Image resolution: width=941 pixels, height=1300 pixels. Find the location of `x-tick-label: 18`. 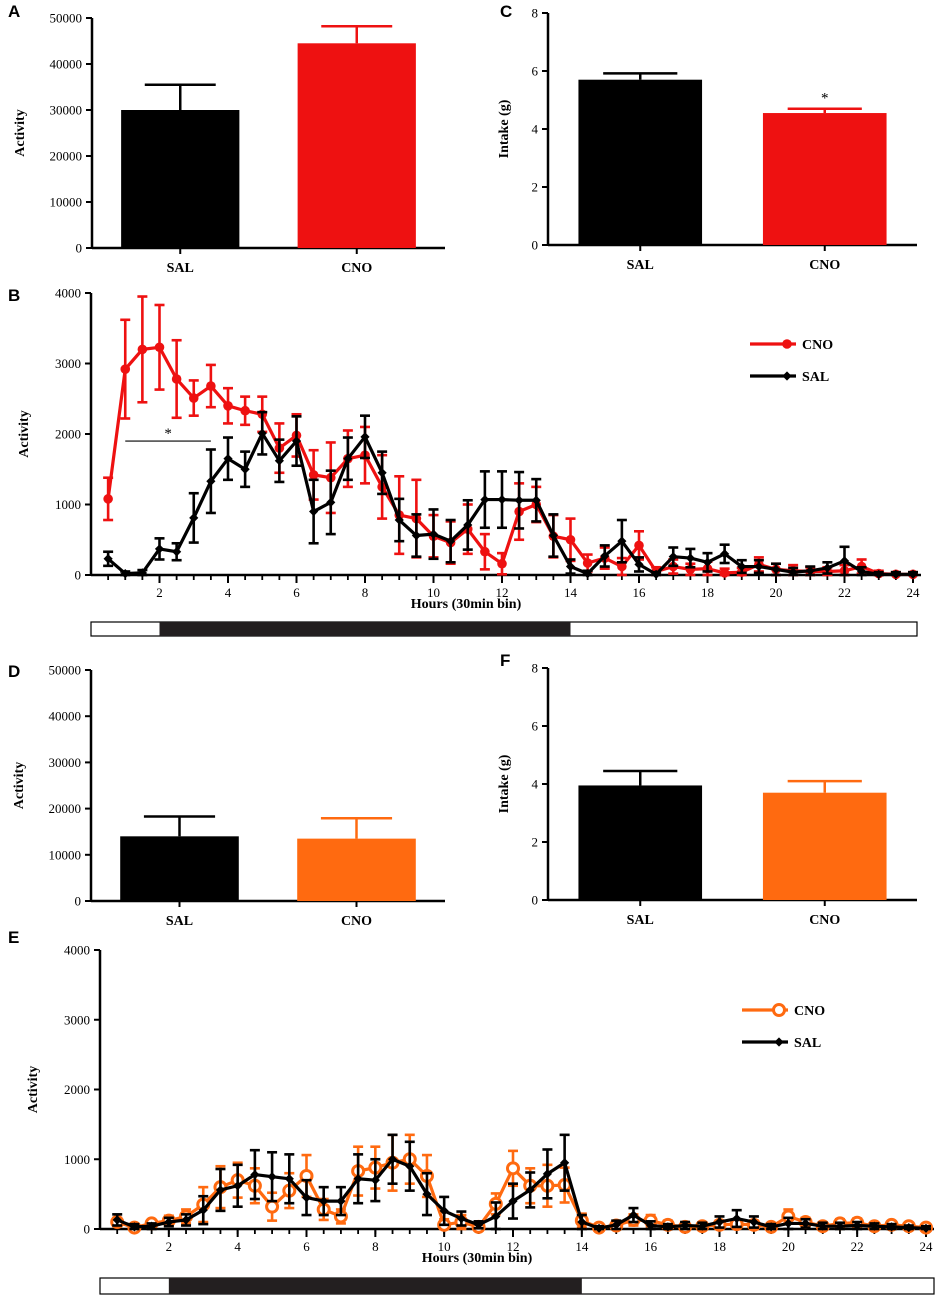

x-tick-label: 18 is located at coordinates (719, 1246).